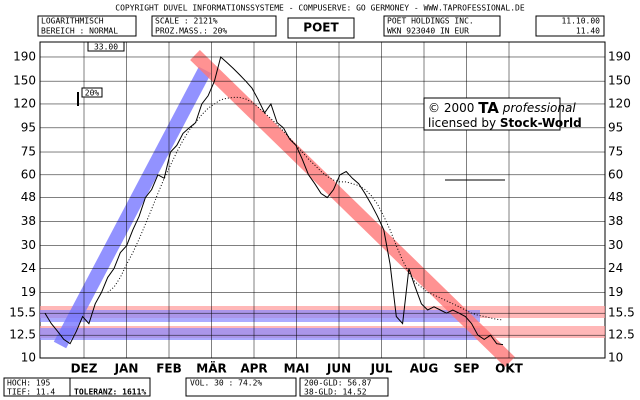 The image size is (640, 400). Describe the element at coordinates (588, 31) in the screenshot. I see `header-date: 11.40` at that location.